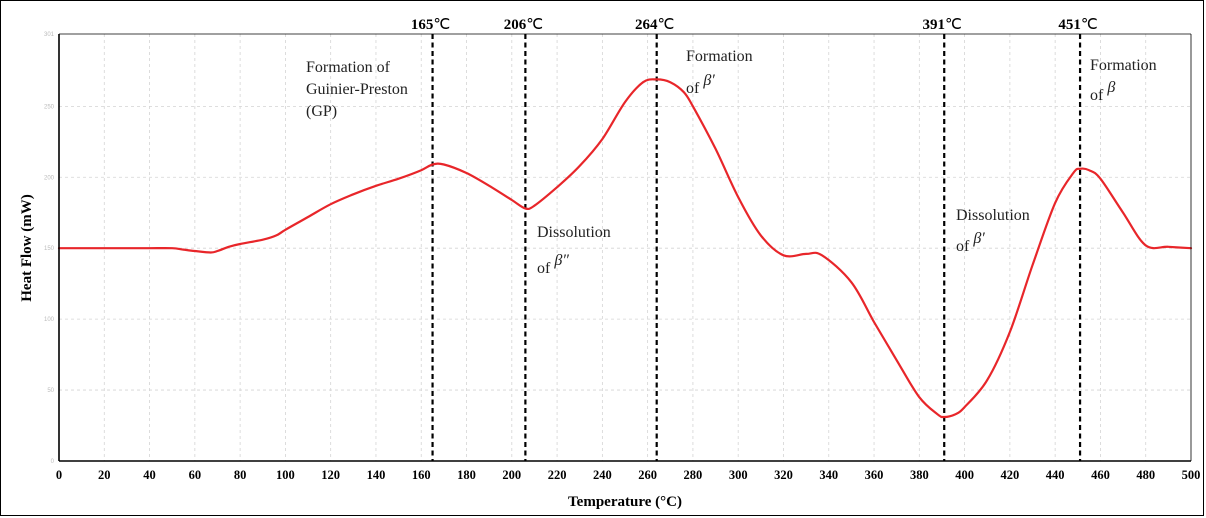 The width and height of the screenshot is (1206, 518). I want to click on marker-label-391: 391℃, so click(942, 25).